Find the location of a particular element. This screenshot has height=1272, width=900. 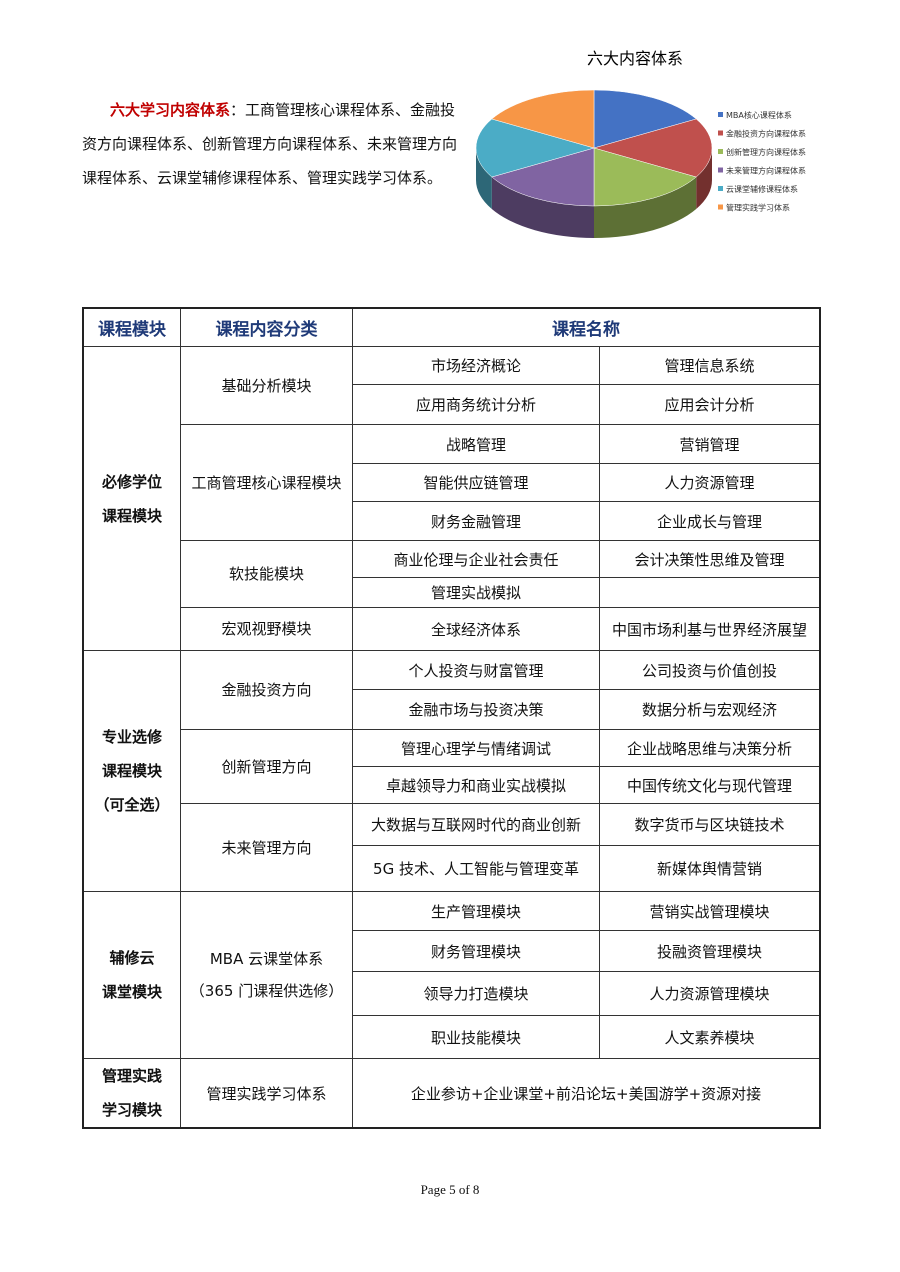

header-cell: 课程名称 is located at coordinates (586, 327).